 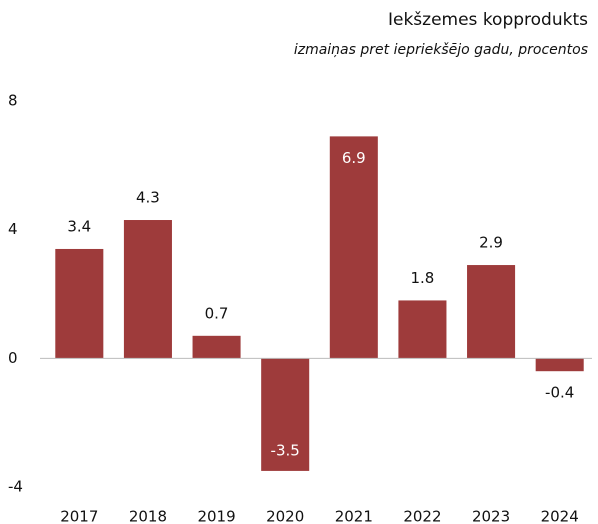 I want to click on x-tick-label: 2019, so click(x=216, y=516).